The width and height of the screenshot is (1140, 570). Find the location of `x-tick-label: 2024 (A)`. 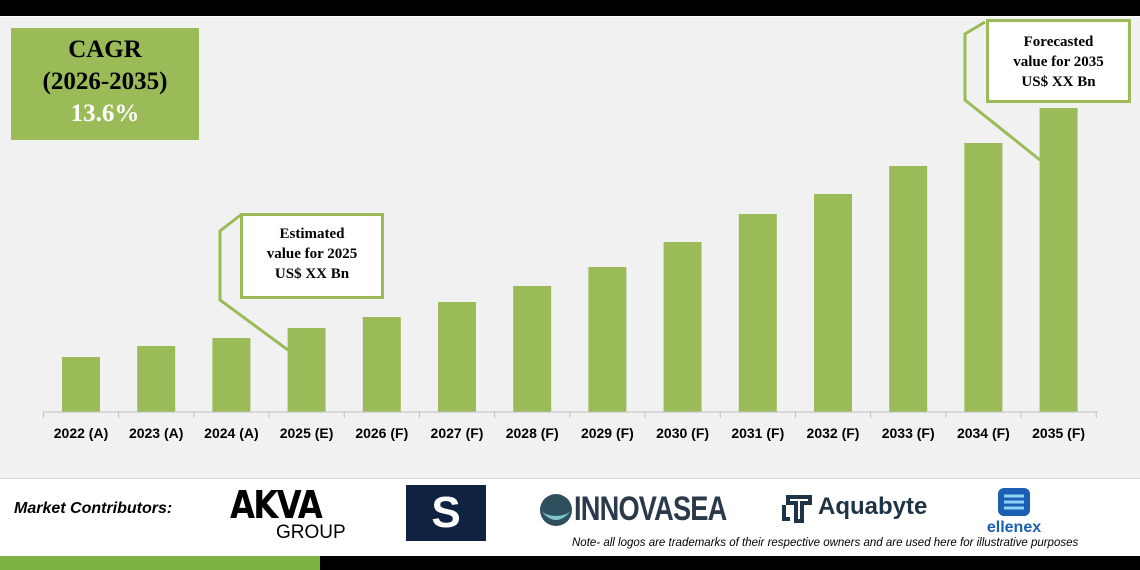

x-tick-label: 2024 (A) is located at coordinates (231, 433).